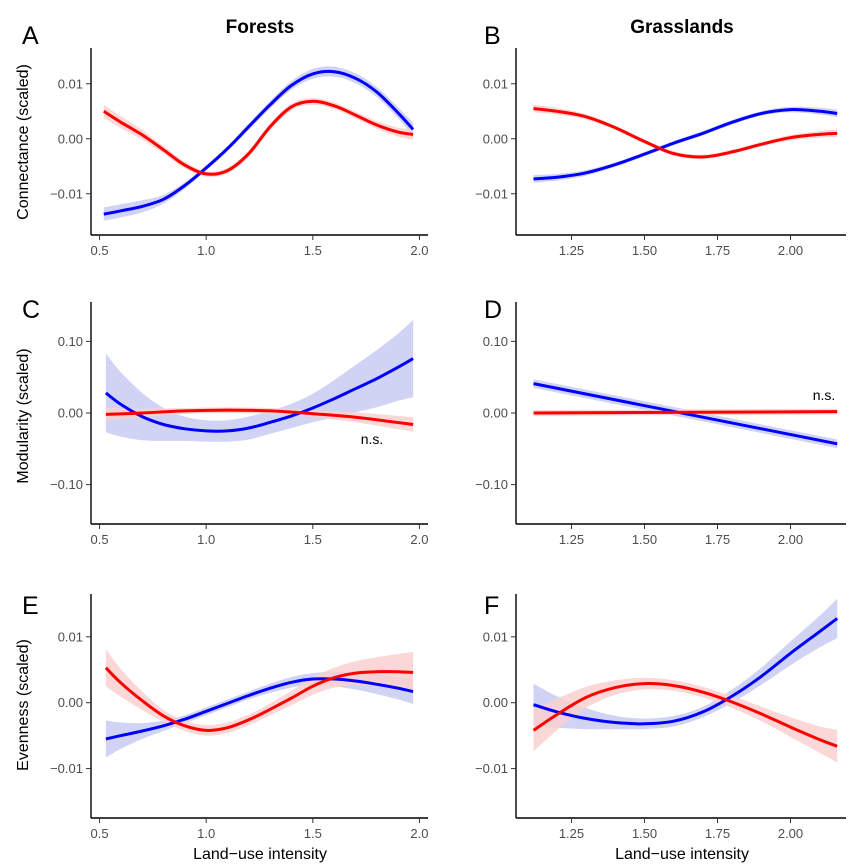 This screenshot has width=851, height=864. Describe the element at coordinates (491, 606) in the screenshot. I see `panel-letter: F` at that location.